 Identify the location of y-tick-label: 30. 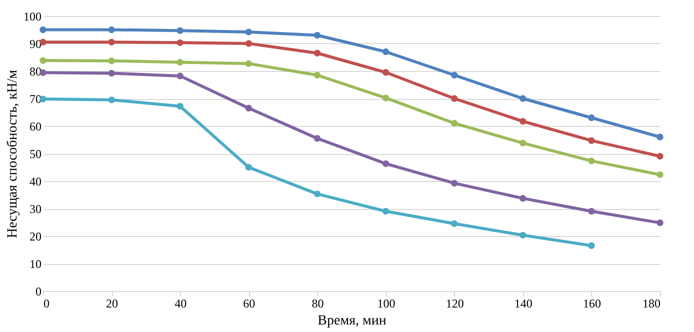
(36, 209).